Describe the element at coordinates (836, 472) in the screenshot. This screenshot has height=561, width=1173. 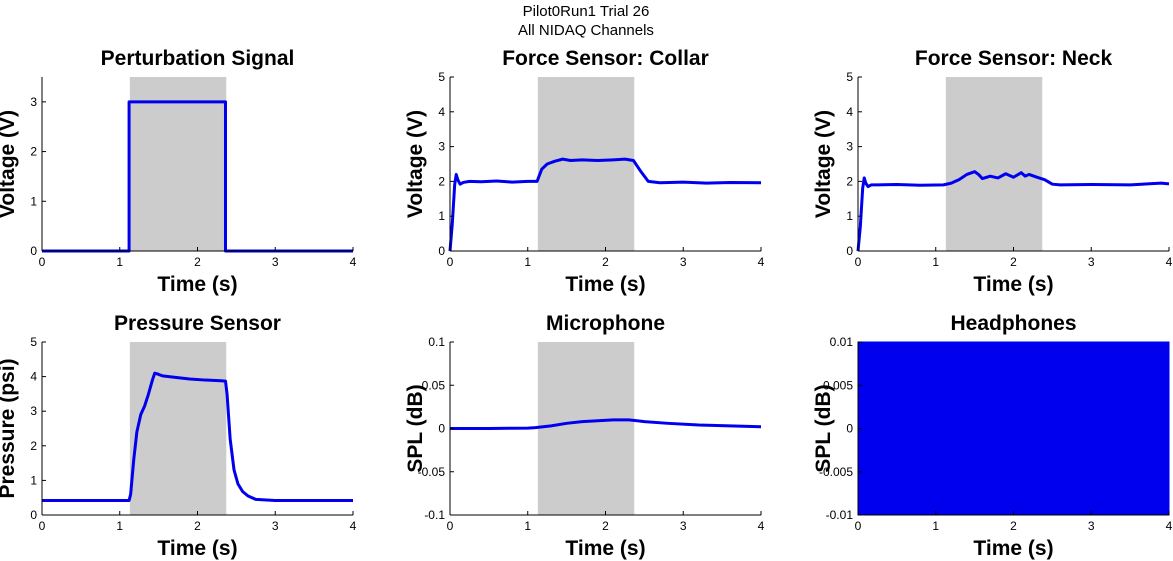
I see `y-tick-label: -0.005` at that location.